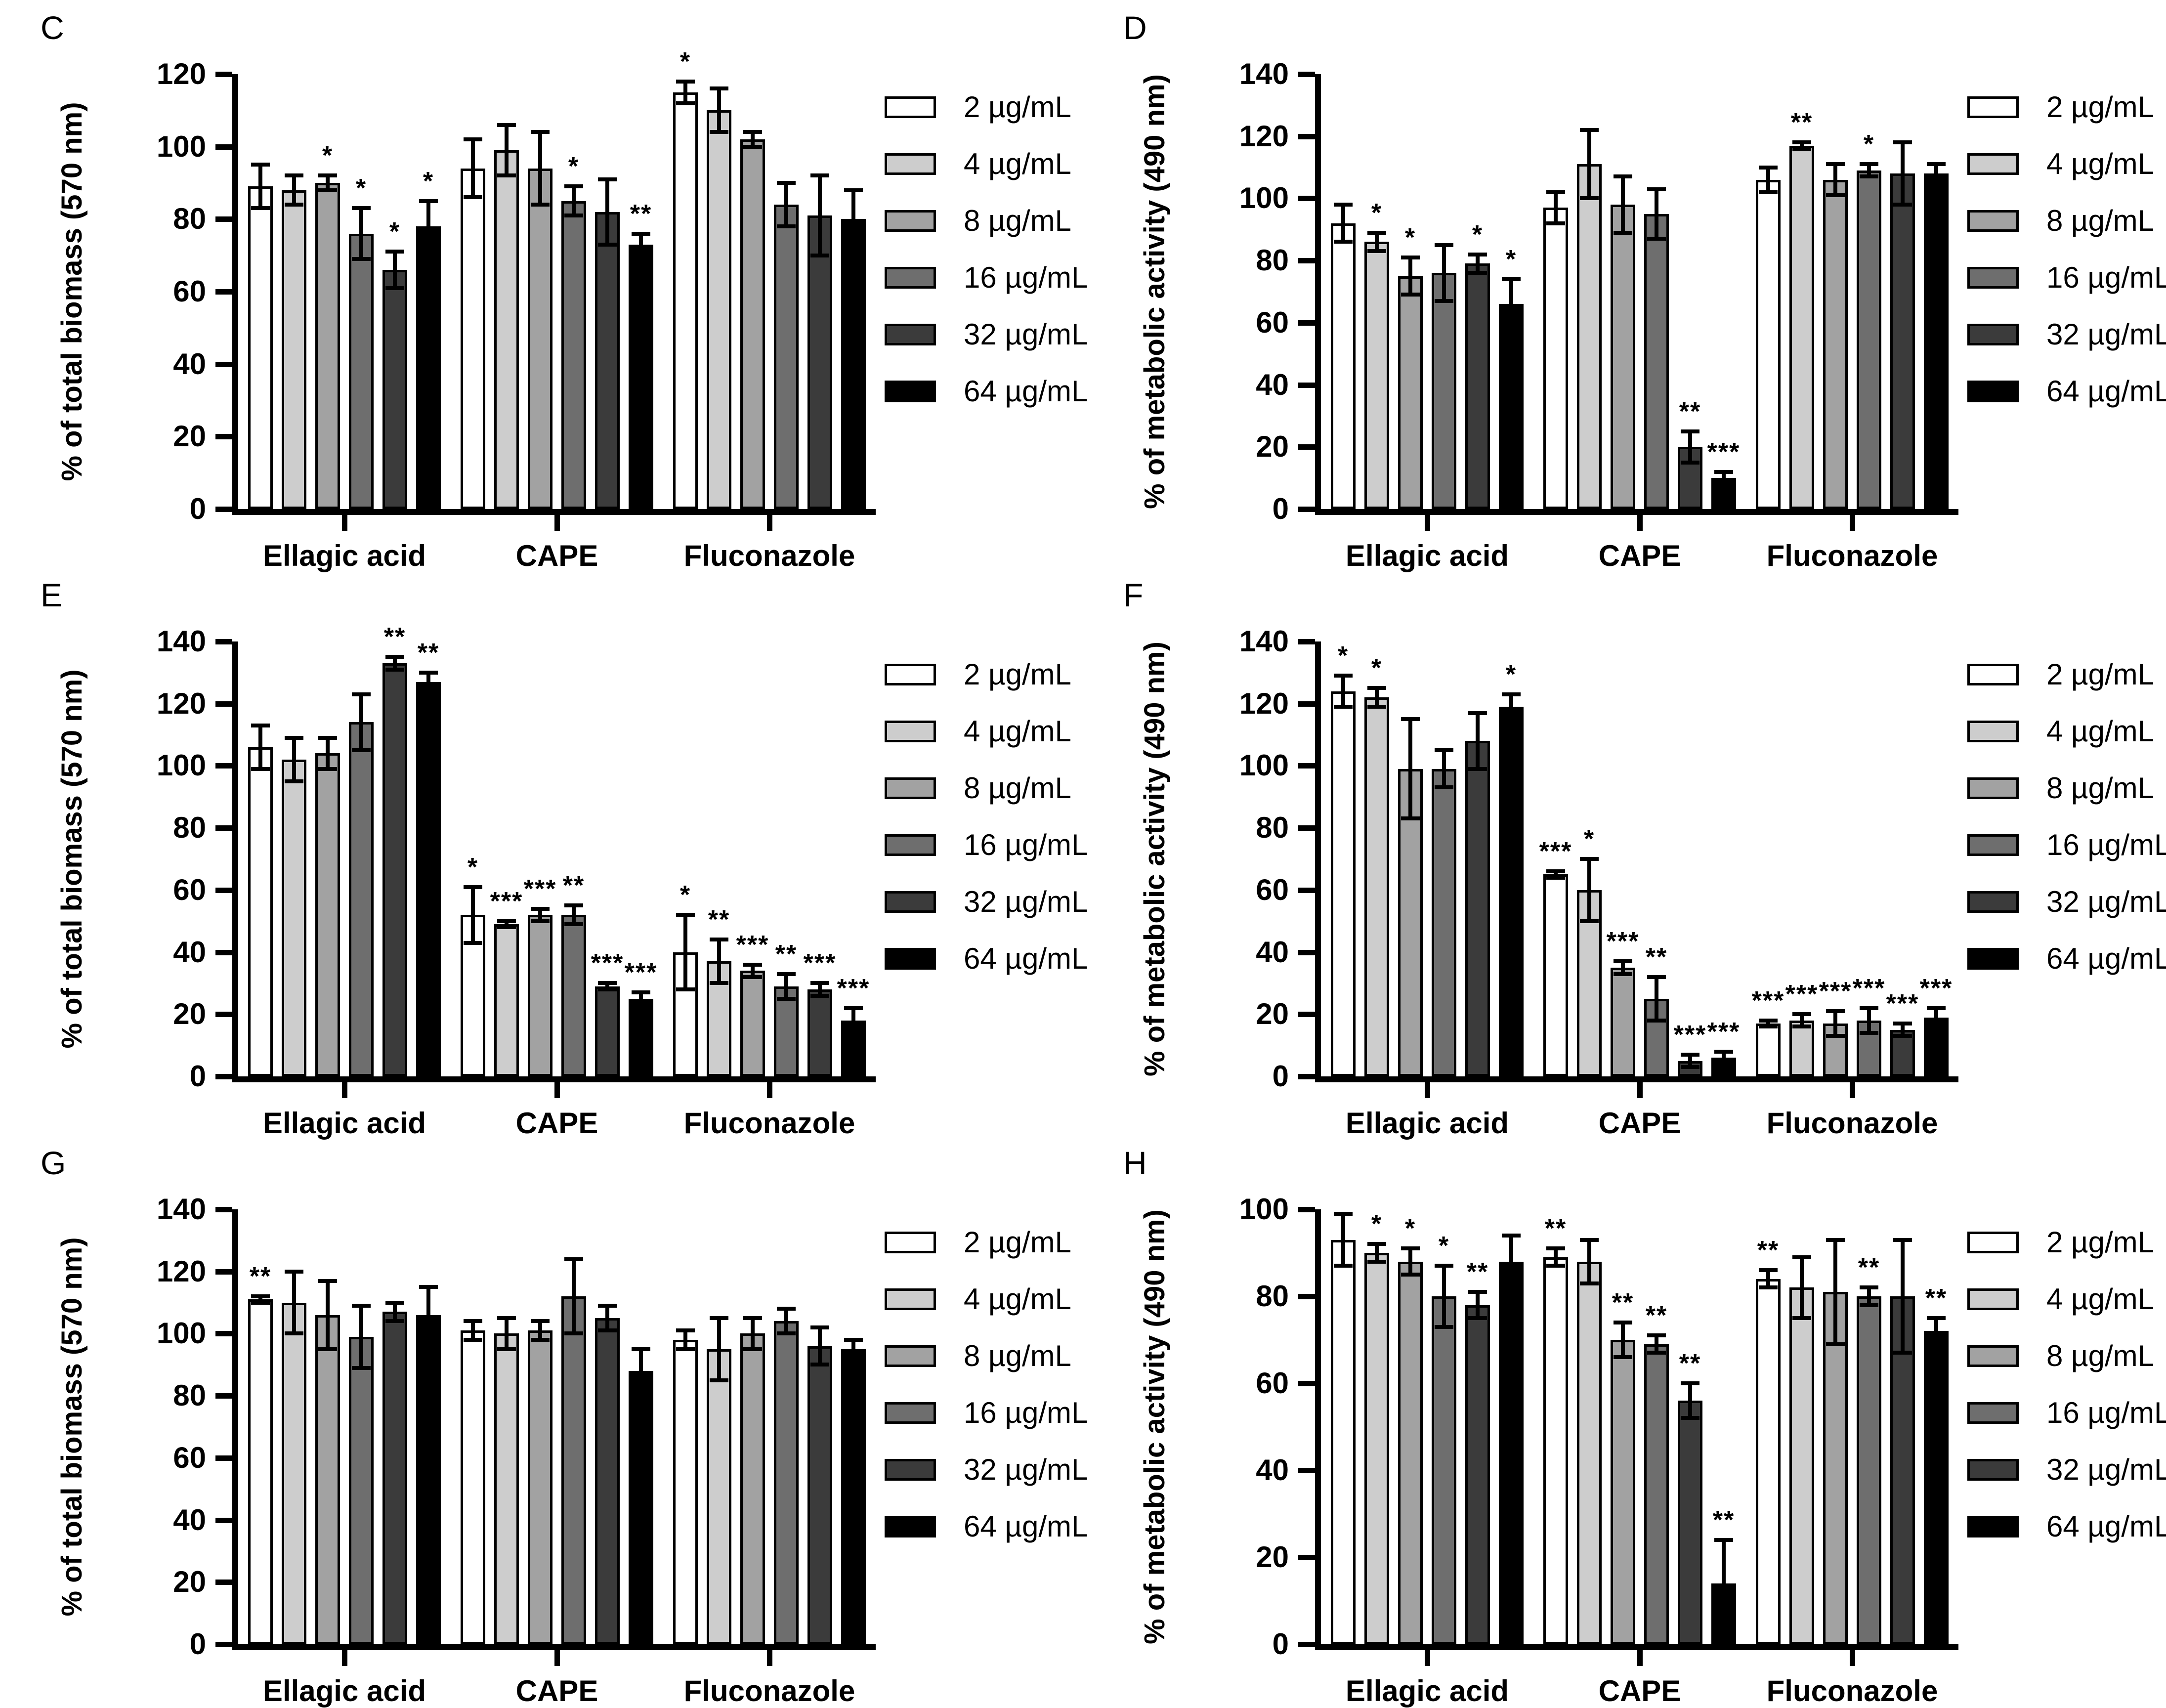 The width and height of the screenshot is (2166, 1708). What do you see at coordinates (1852, 555) in the screenshot?
I see `category-label: Fluconazole` at bounding box center [1852, 555].